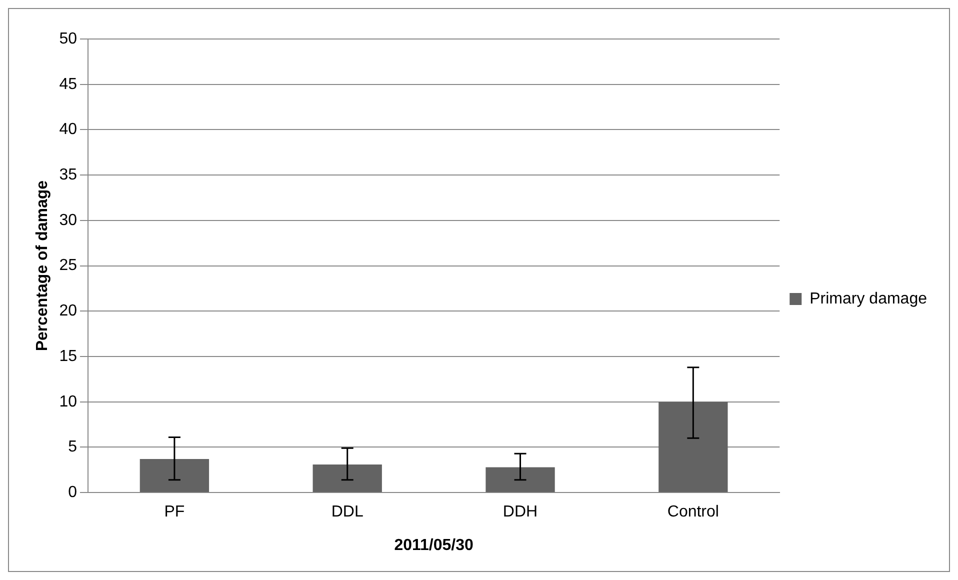 This screenshot has height=580, width=958. I want to click on y-tick-label: 15, so click(68, 356).